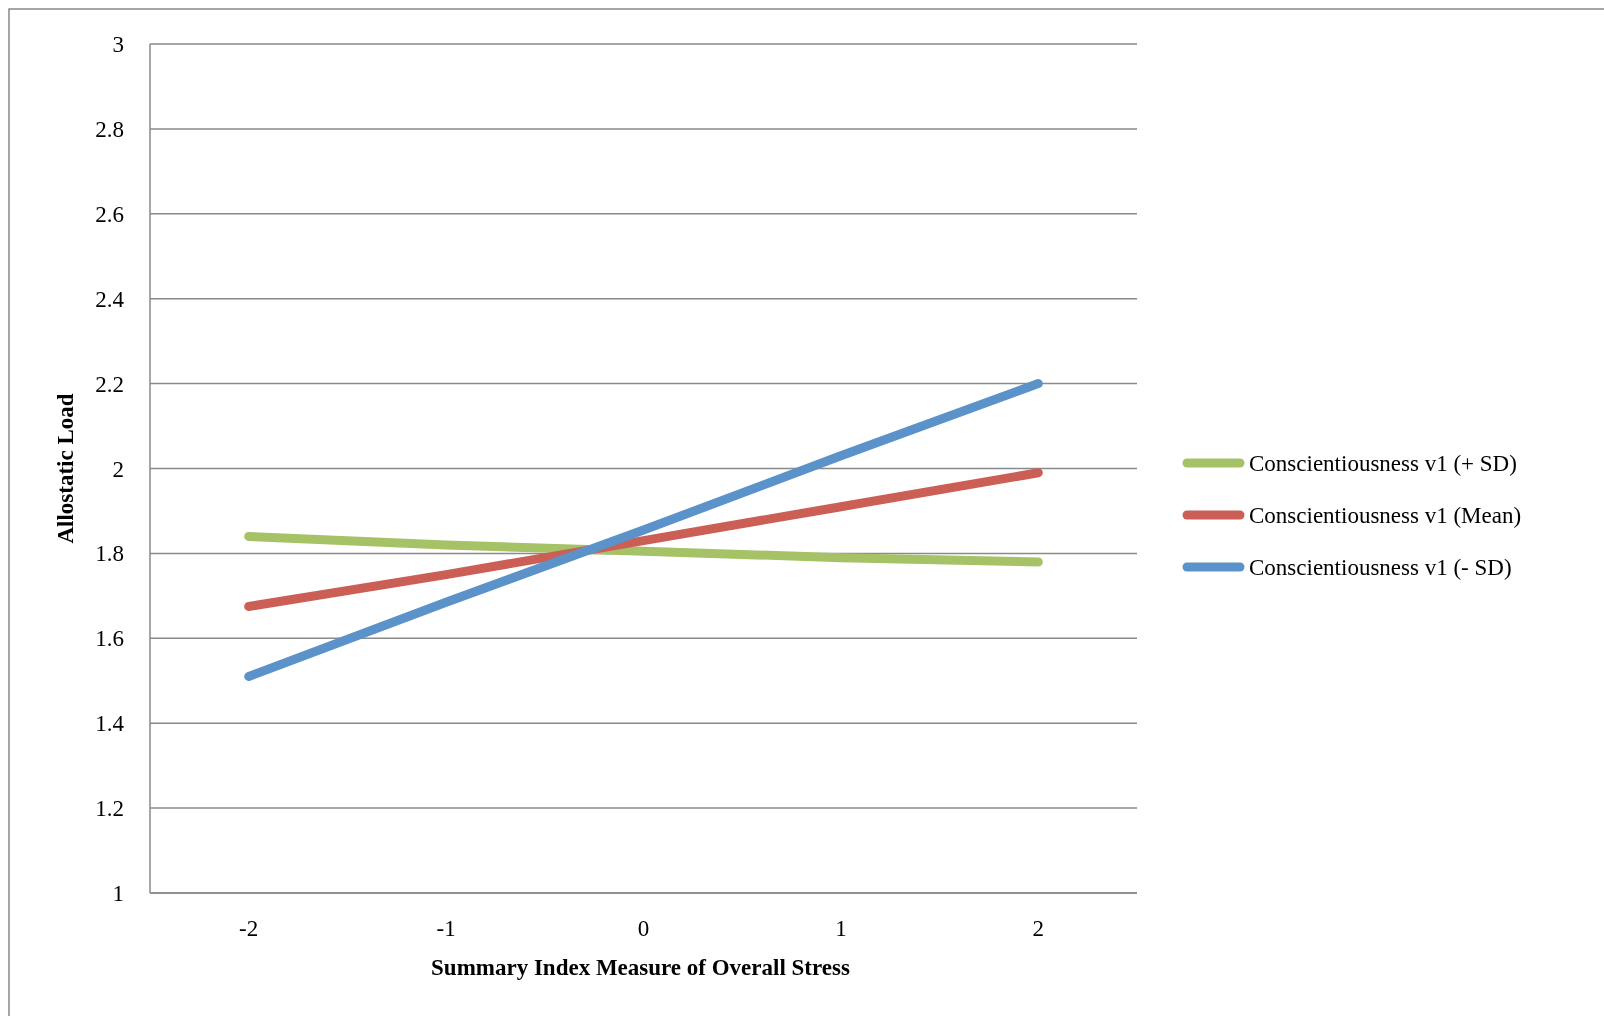  I want to click on x-tick-label: -1, so click(446, 928).